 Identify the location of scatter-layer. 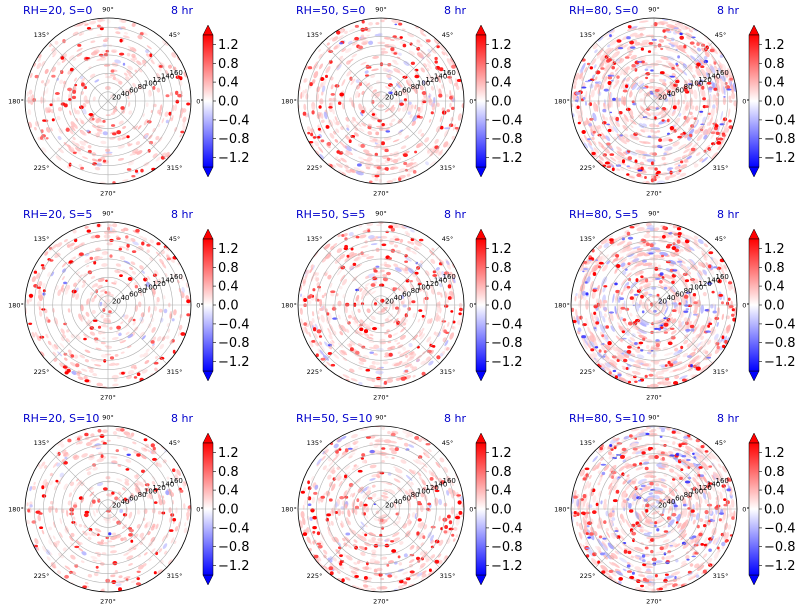
(654, 305).